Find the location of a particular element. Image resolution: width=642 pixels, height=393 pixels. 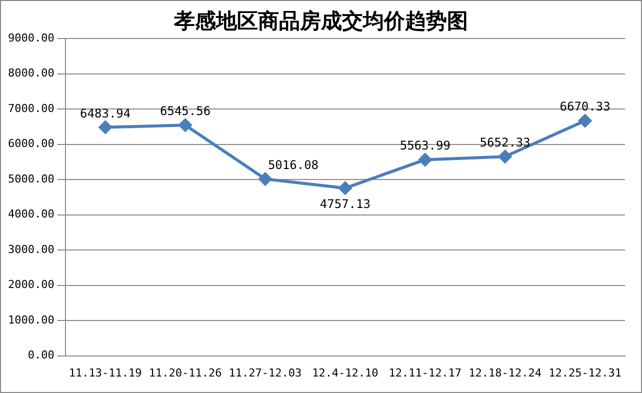

chart-title: 孝感地区商品房成交均价趋势图 is located at coordinates (321, 21).